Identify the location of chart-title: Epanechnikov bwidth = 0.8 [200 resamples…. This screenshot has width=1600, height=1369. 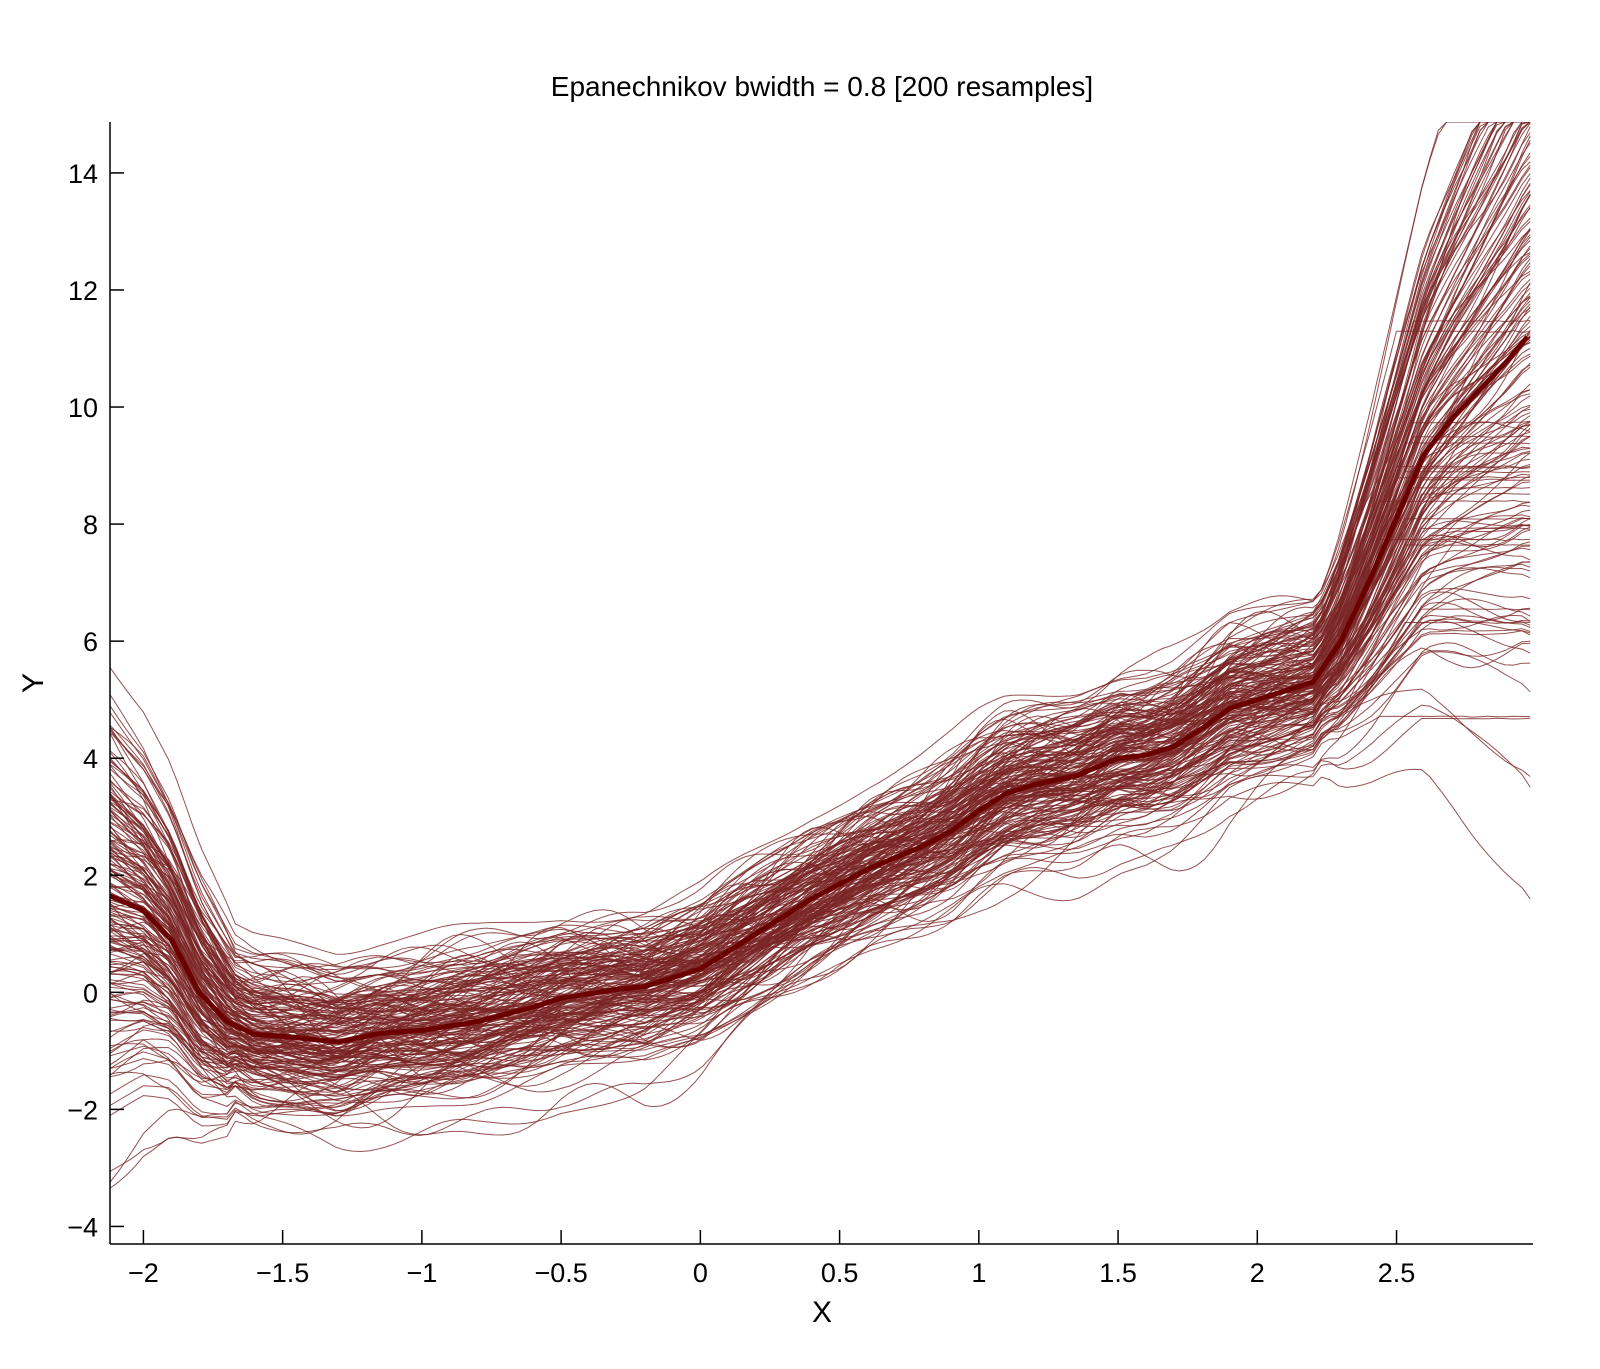
(822, 86).